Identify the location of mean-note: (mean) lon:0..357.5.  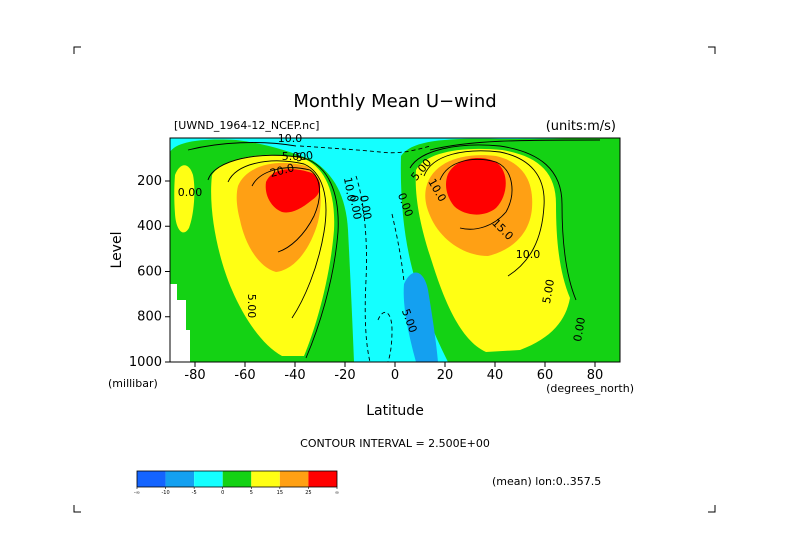
(546, 481).